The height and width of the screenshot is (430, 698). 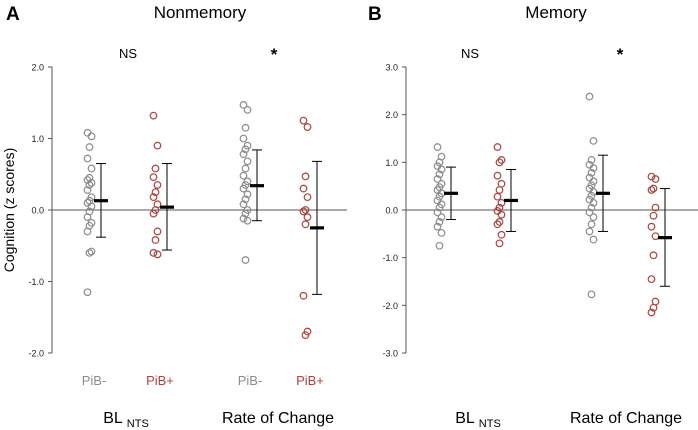 I want to click on group-label: Rate of Change, so click(x=626, y=418).